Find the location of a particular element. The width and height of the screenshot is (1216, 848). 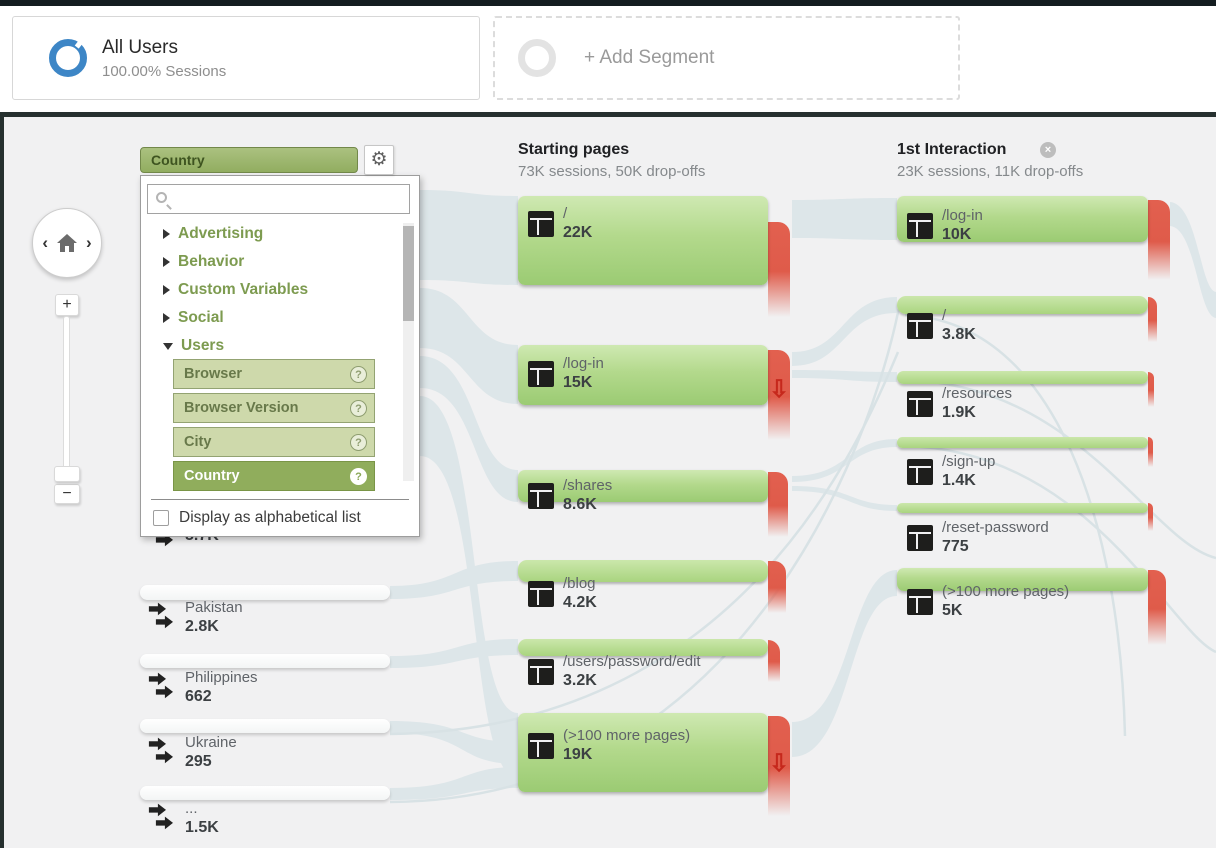

group-social: Social is located at coordinates (193, 318).